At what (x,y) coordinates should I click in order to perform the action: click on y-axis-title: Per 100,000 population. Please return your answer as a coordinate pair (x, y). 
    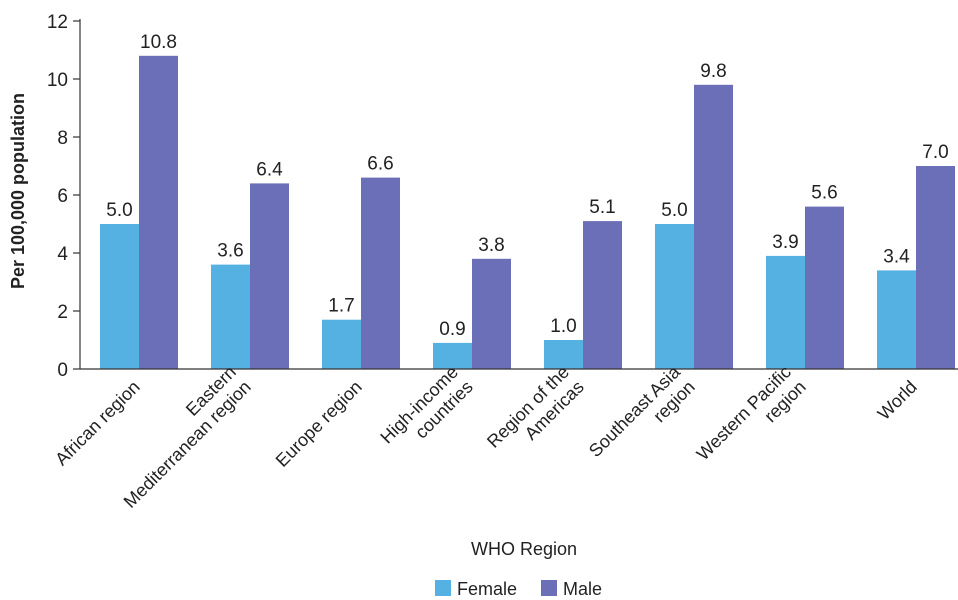
    Looking at the image, I should click on (18, 191).